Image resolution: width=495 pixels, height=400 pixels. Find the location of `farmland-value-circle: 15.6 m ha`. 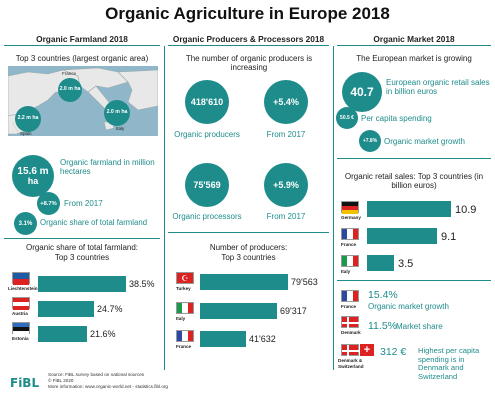

farmland-value-circle: 15.6 m ha is located at coordinates (33, 176).